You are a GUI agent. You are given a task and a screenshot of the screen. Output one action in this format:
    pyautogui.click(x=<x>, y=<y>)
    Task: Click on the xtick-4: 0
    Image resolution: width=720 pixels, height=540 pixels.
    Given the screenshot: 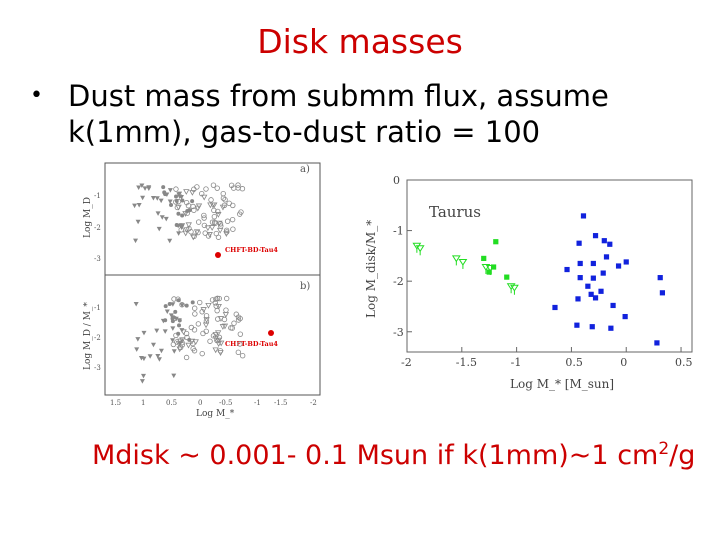 What is the action you would take?
    pyautogui.click(x=200, y=403)
    